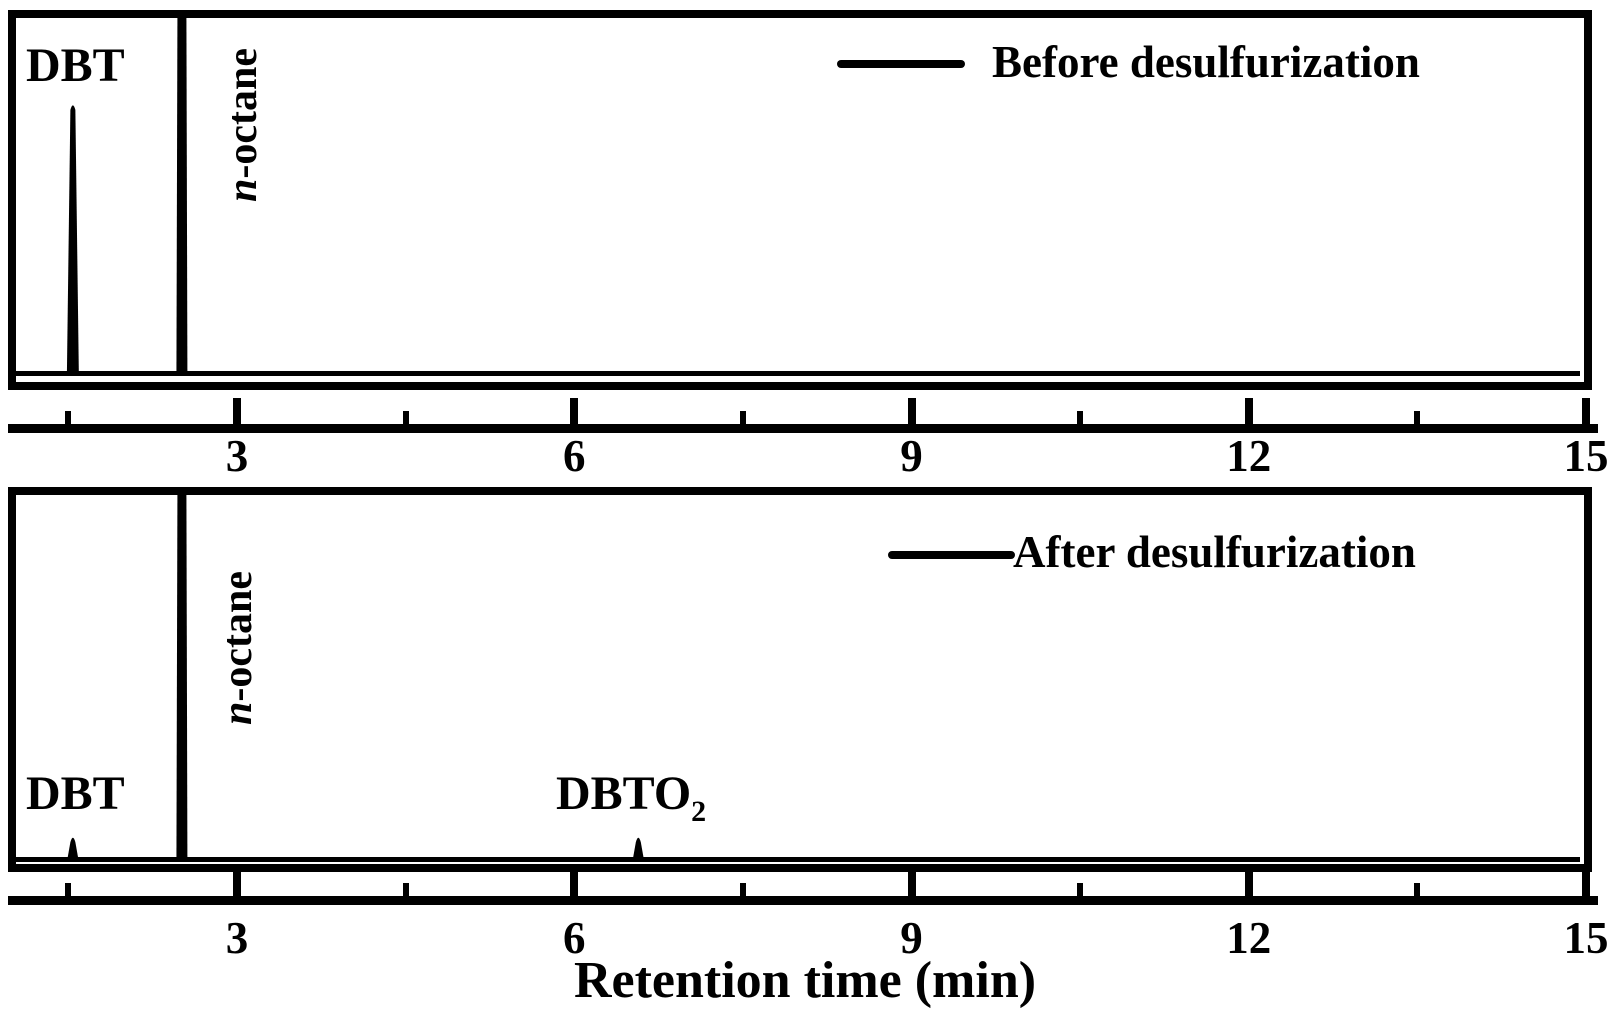 This screenshot has height=1020, width=1620. I want to click on bottom-dbto2-label-subscript: 2, so click(699, 811).